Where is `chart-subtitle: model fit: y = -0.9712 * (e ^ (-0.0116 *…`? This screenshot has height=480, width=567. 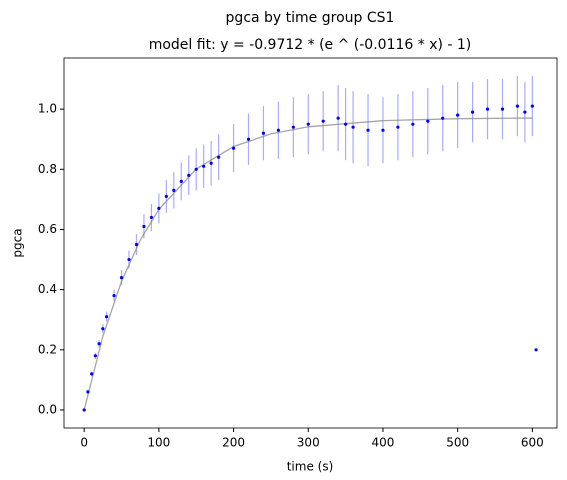
chart-subtitle: model fit: y = -0.9712 * (e ^ (-0.0116 *… is located at coordinates (310, 45).